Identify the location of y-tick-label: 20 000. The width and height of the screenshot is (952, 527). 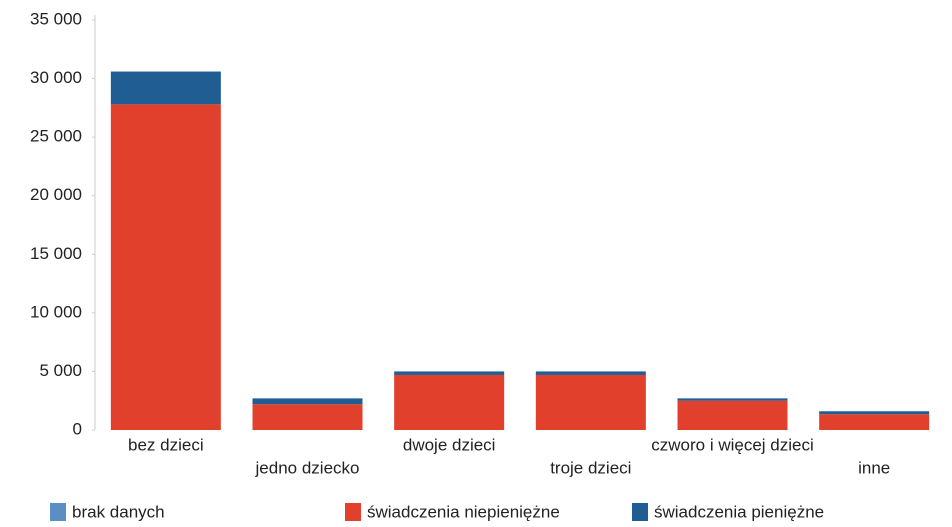
(56, 194).